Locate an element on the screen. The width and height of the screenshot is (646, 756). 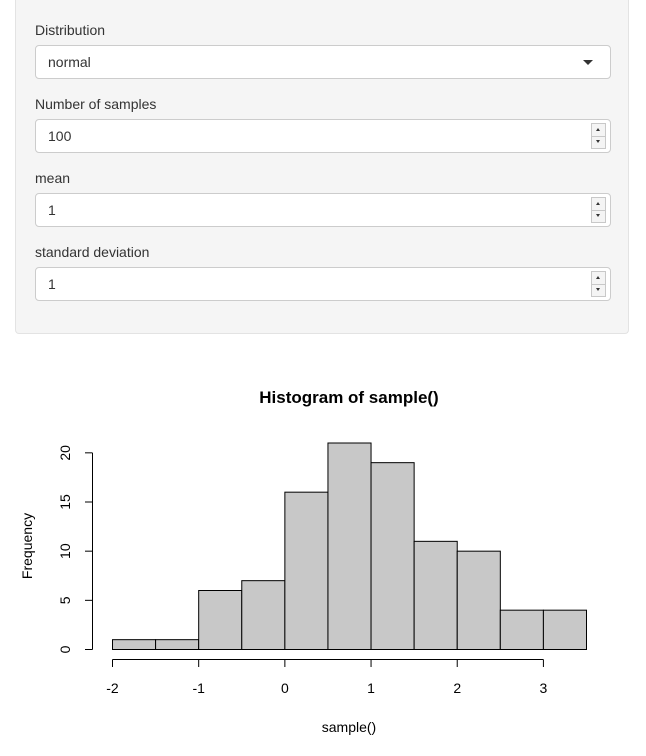
mean-value: 1 is located at coordinates (52, 210).